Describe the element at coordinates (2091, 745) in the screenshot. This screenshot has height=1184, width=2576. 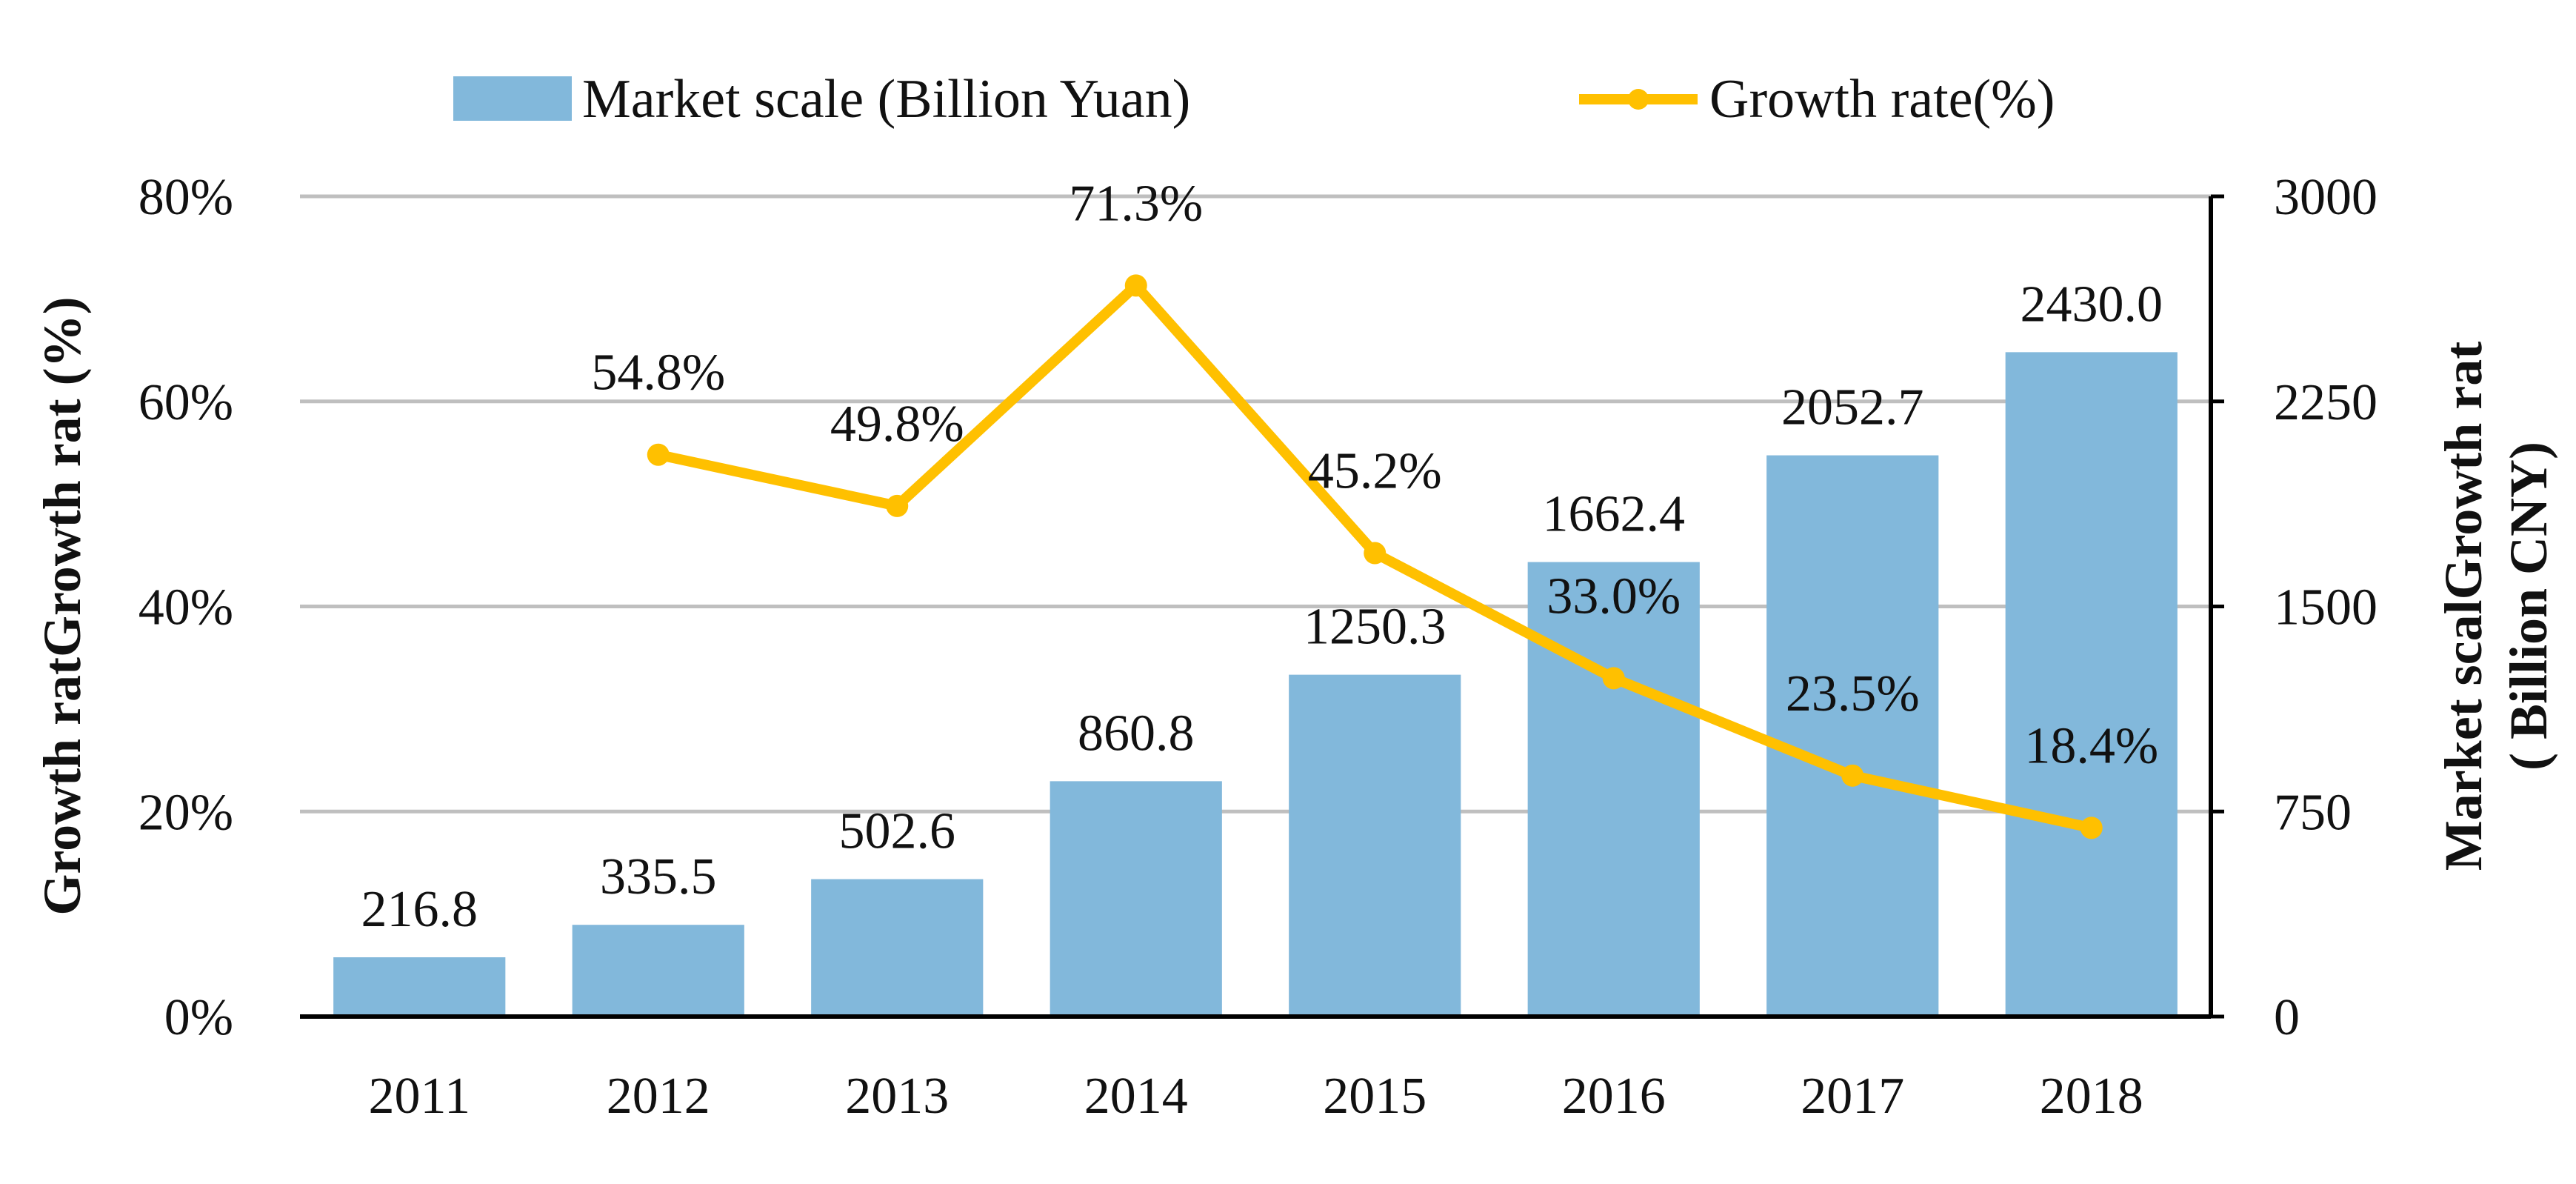
I see `growth-value-label: 18.4%` at that location.